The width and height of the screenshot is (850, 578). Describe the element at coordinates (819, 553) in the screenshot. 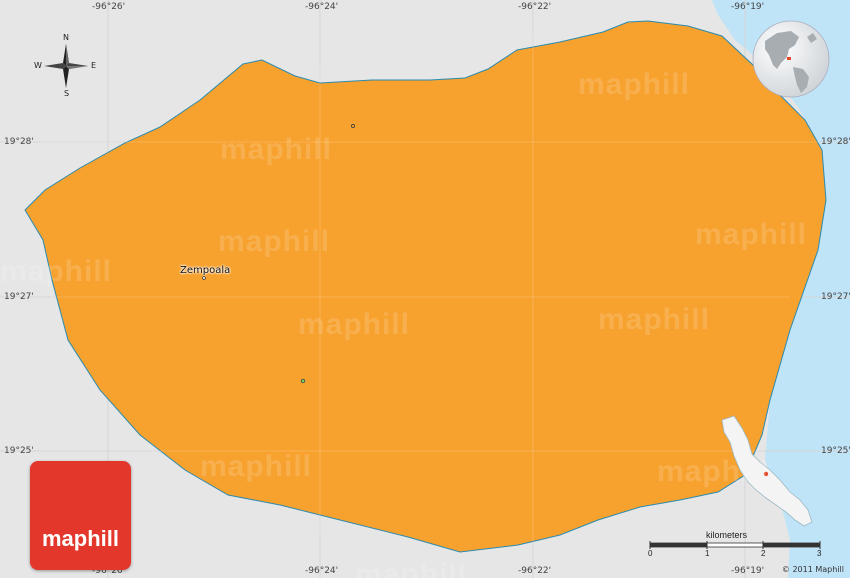

I see `scale-tick-label: 3` at that location.